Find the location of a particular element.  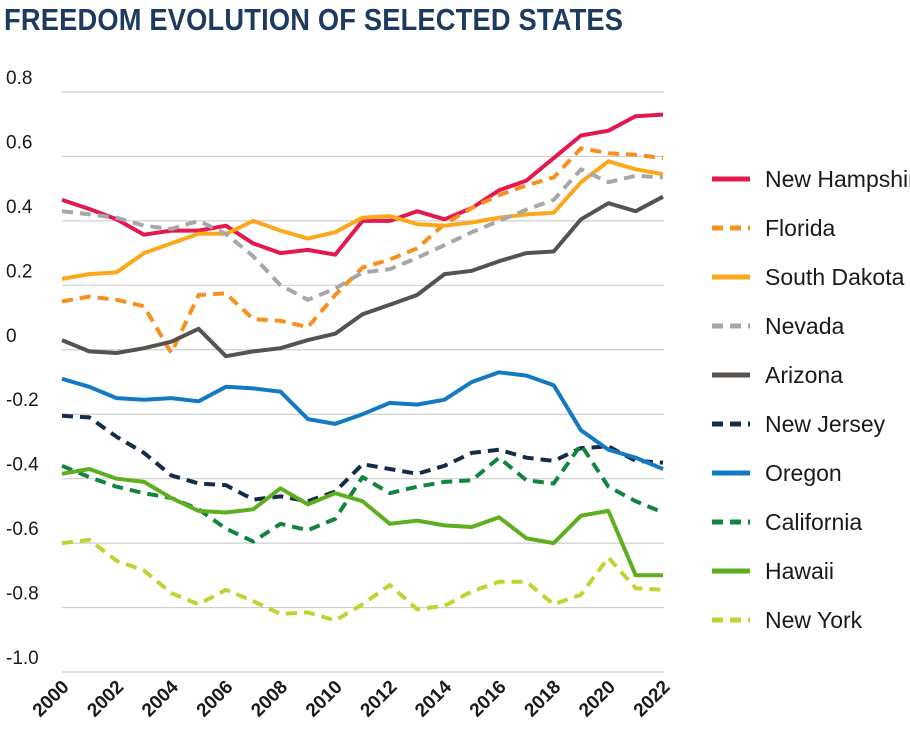

y-tick-label: 0.4 is located at coordinates (19, 207).